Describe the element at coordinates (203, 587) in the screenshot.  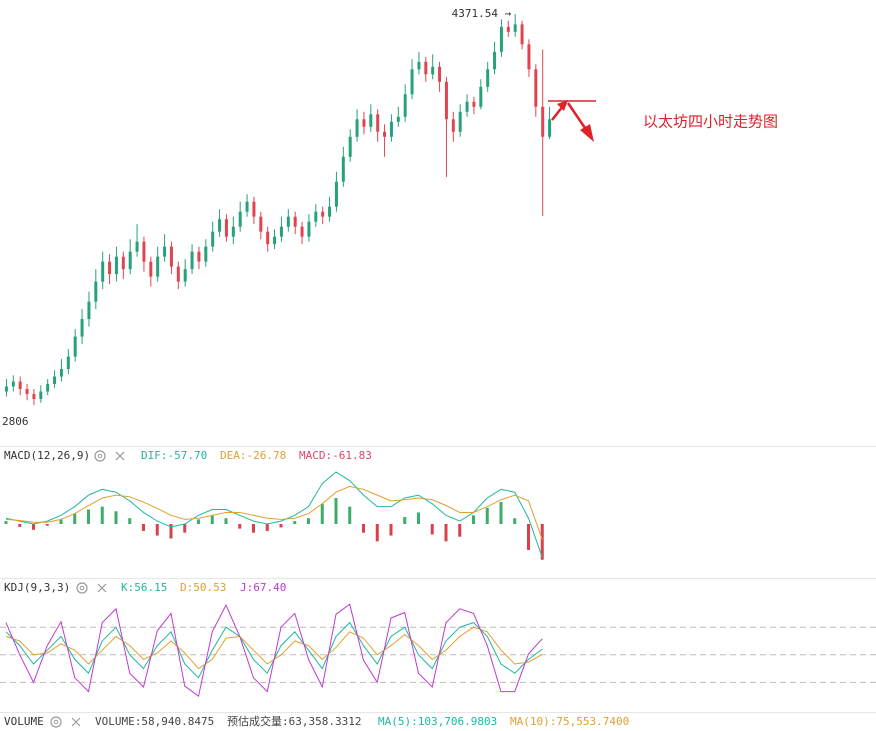
I see `readout: D:50.53` at that location.